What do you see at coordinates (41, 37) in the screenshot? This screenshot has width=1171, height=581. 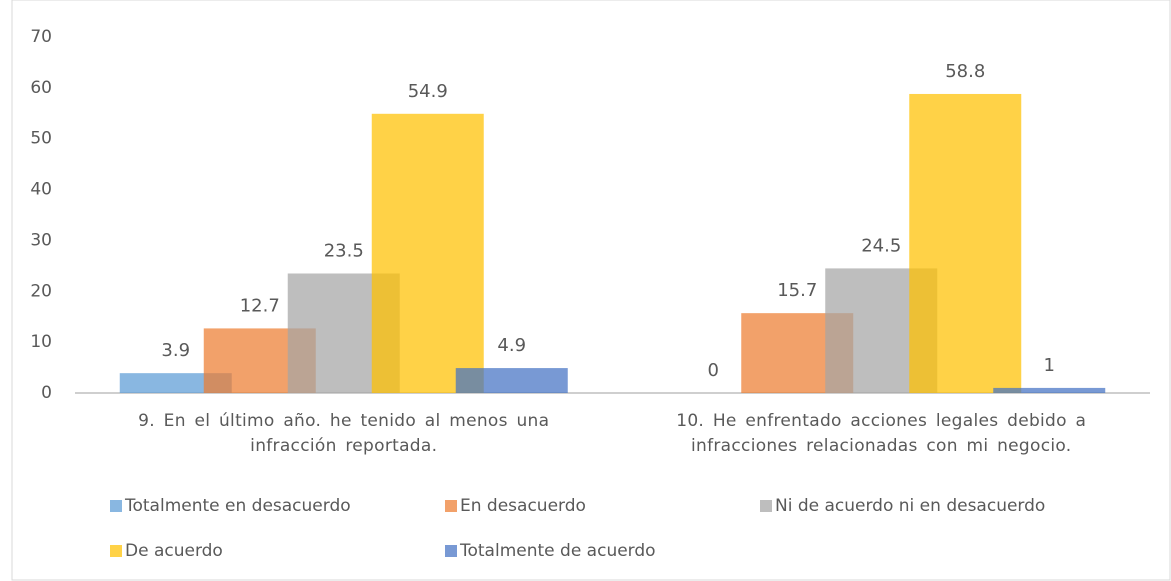 I see `y-tick-label: 70` at bounding box center [41, 37].